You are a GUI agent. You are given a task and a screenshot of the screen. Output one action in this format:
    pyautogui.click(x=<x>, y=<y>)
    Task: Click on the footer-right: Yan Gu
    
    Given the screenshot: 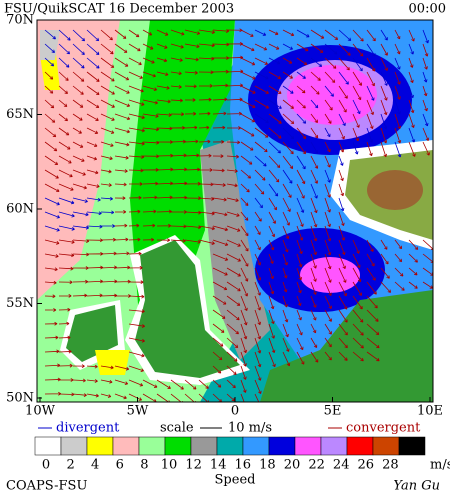 What is the action you would take?
    pyautogui.click(x=416, y=486)
    